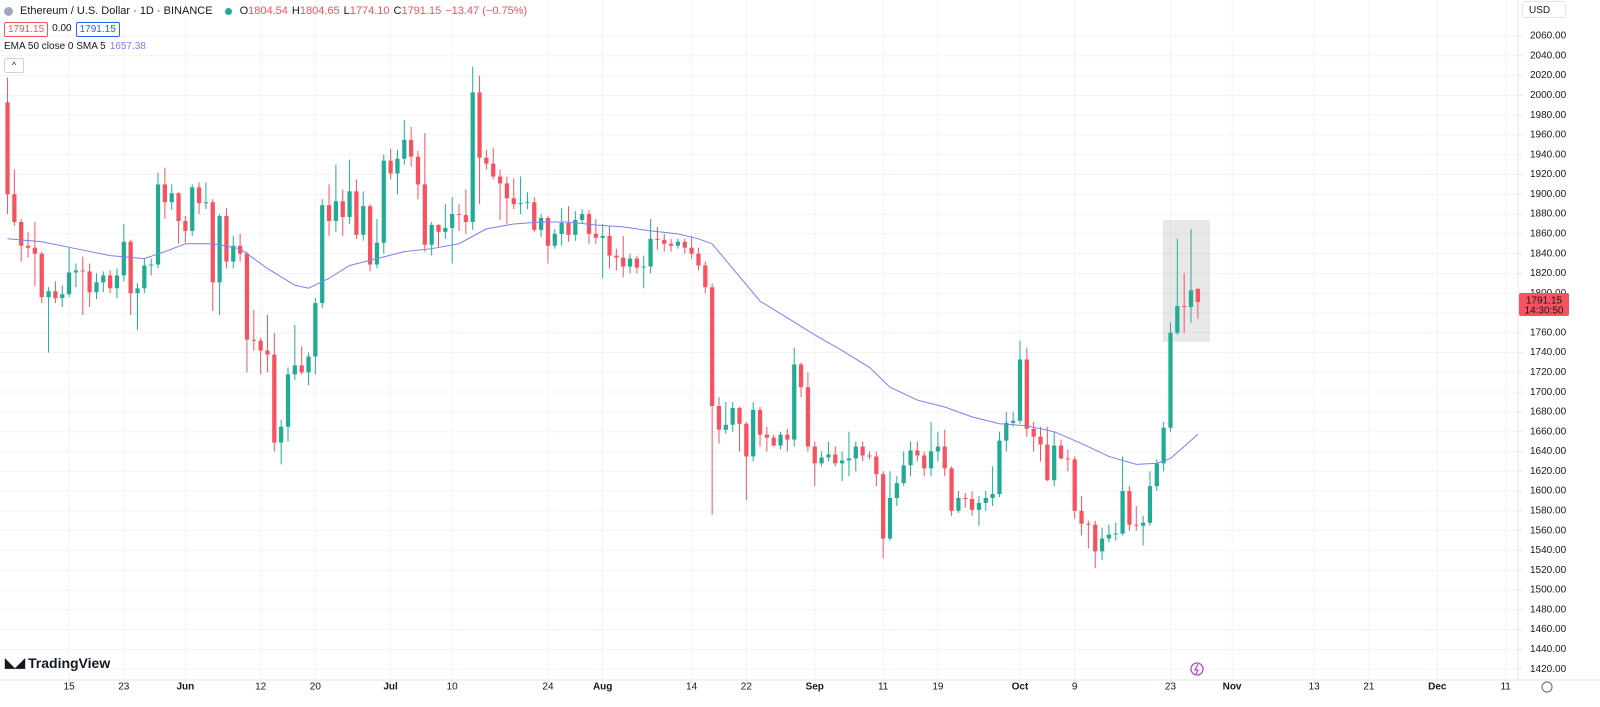 Image resolution: width=1600 pixels, height=707 pixels. I want to click on alert-icon-bolt, so click(1196, 669).